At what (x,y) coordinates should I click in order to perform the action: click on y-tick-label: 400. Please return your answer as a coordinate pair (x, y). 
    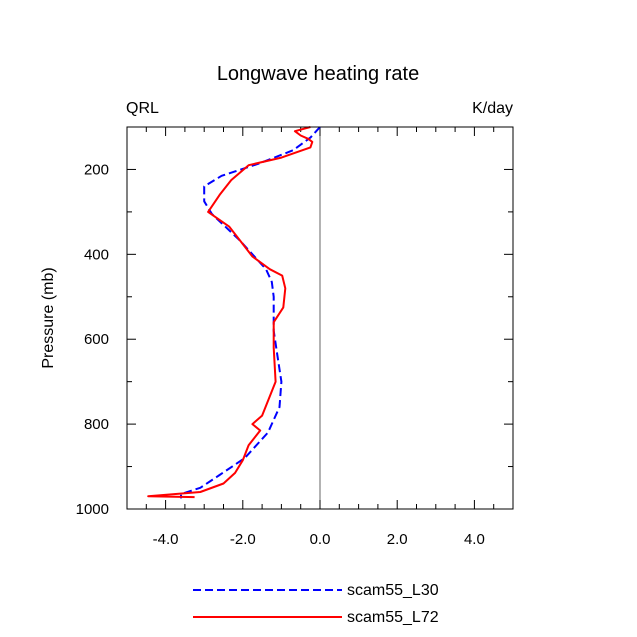
    Looking at the image, I should click on (96, 254).